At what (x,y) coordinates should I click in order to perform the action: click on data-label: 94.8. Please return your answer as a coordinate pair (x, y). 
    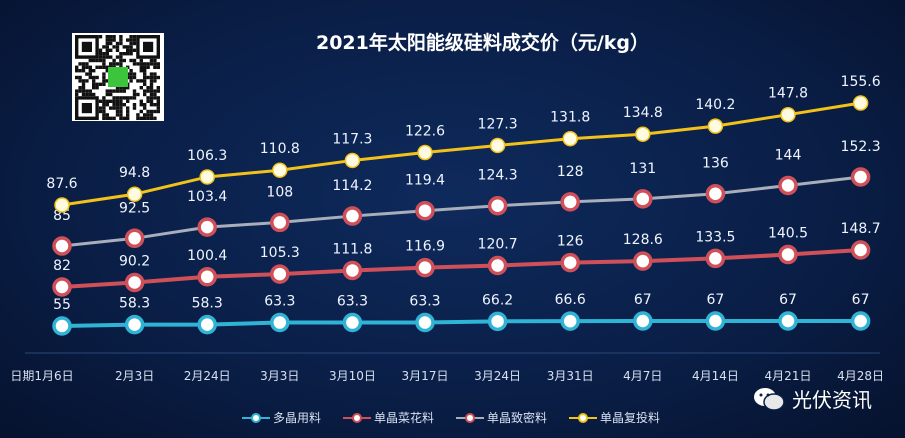
    Looking at the image, I should click on (134, 173).